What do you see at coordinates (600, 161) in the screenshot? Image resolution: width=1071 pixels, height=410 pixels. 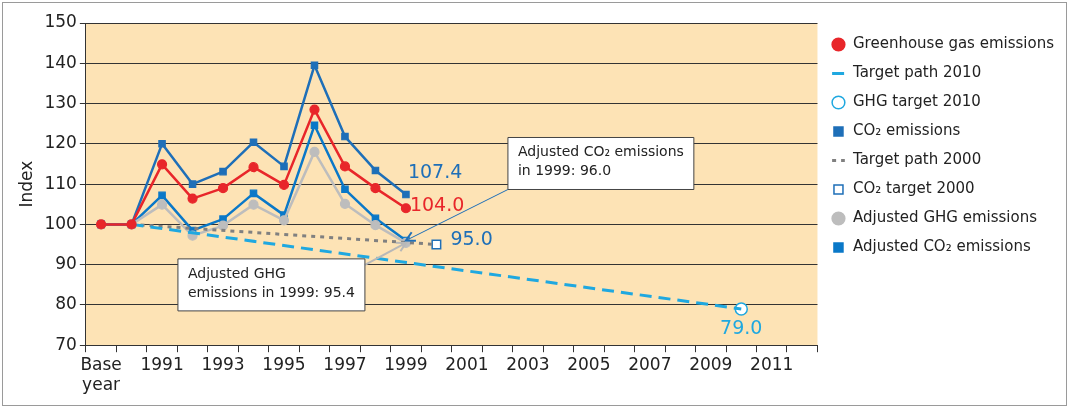 I see `annotation: Adjusted CO₂ emissions in 1999: 96.0` at bounding box center [600, 161].